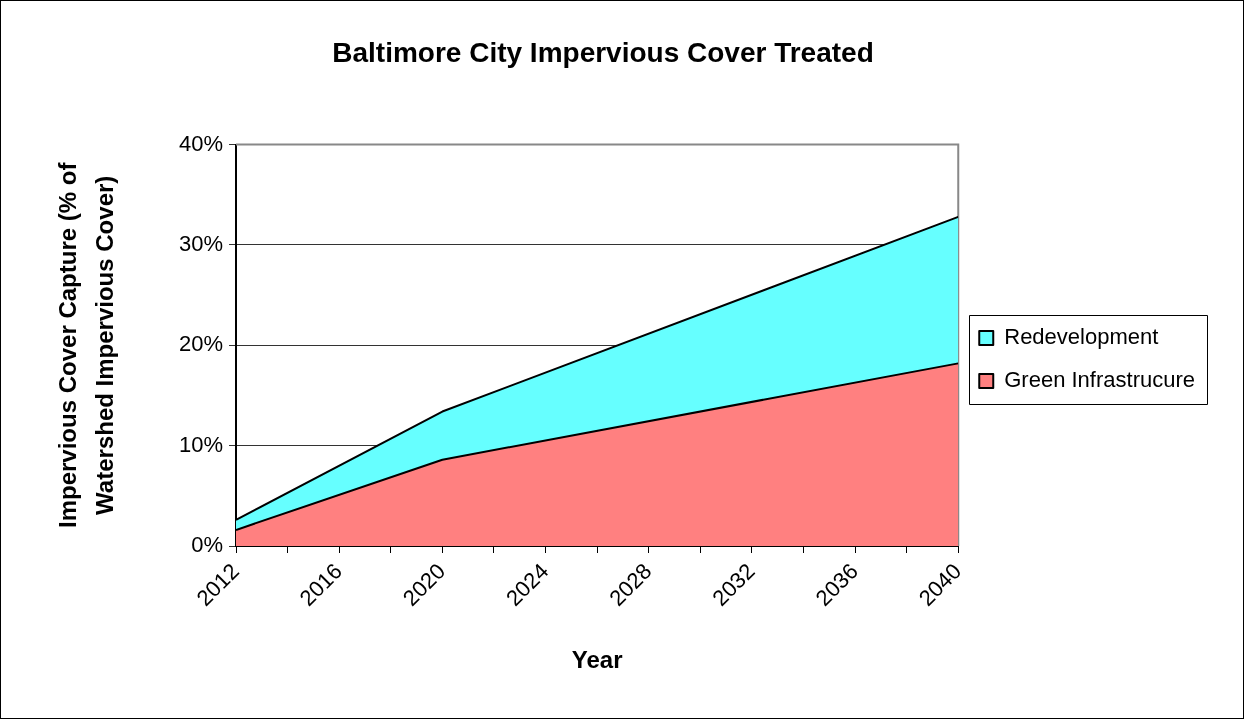 The width and height of the screenshot is (1244, 719). I want to click on y-tick-label: 30%, so click(200, 244).